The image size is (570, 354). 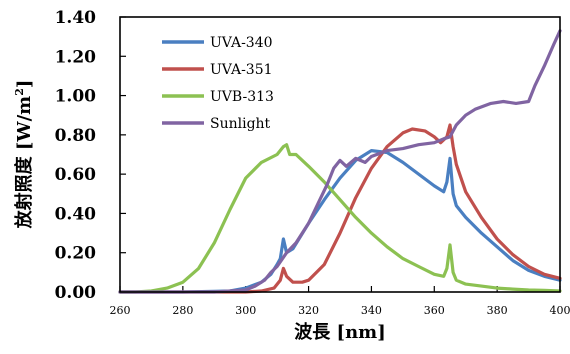 What do you see at coordinates (24, 84) in the screenshot?
I see `y-axis-label-end: ]` at bounding box center [24, 84].